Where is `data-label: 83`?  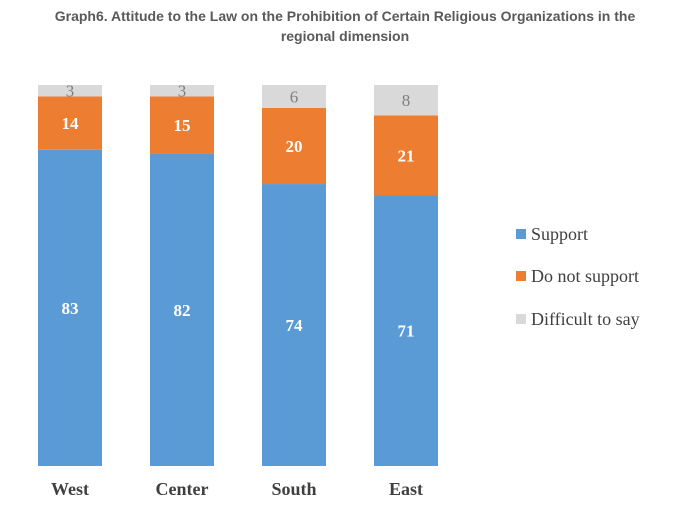 data-label: 83 is located at coordinates (70, 308).